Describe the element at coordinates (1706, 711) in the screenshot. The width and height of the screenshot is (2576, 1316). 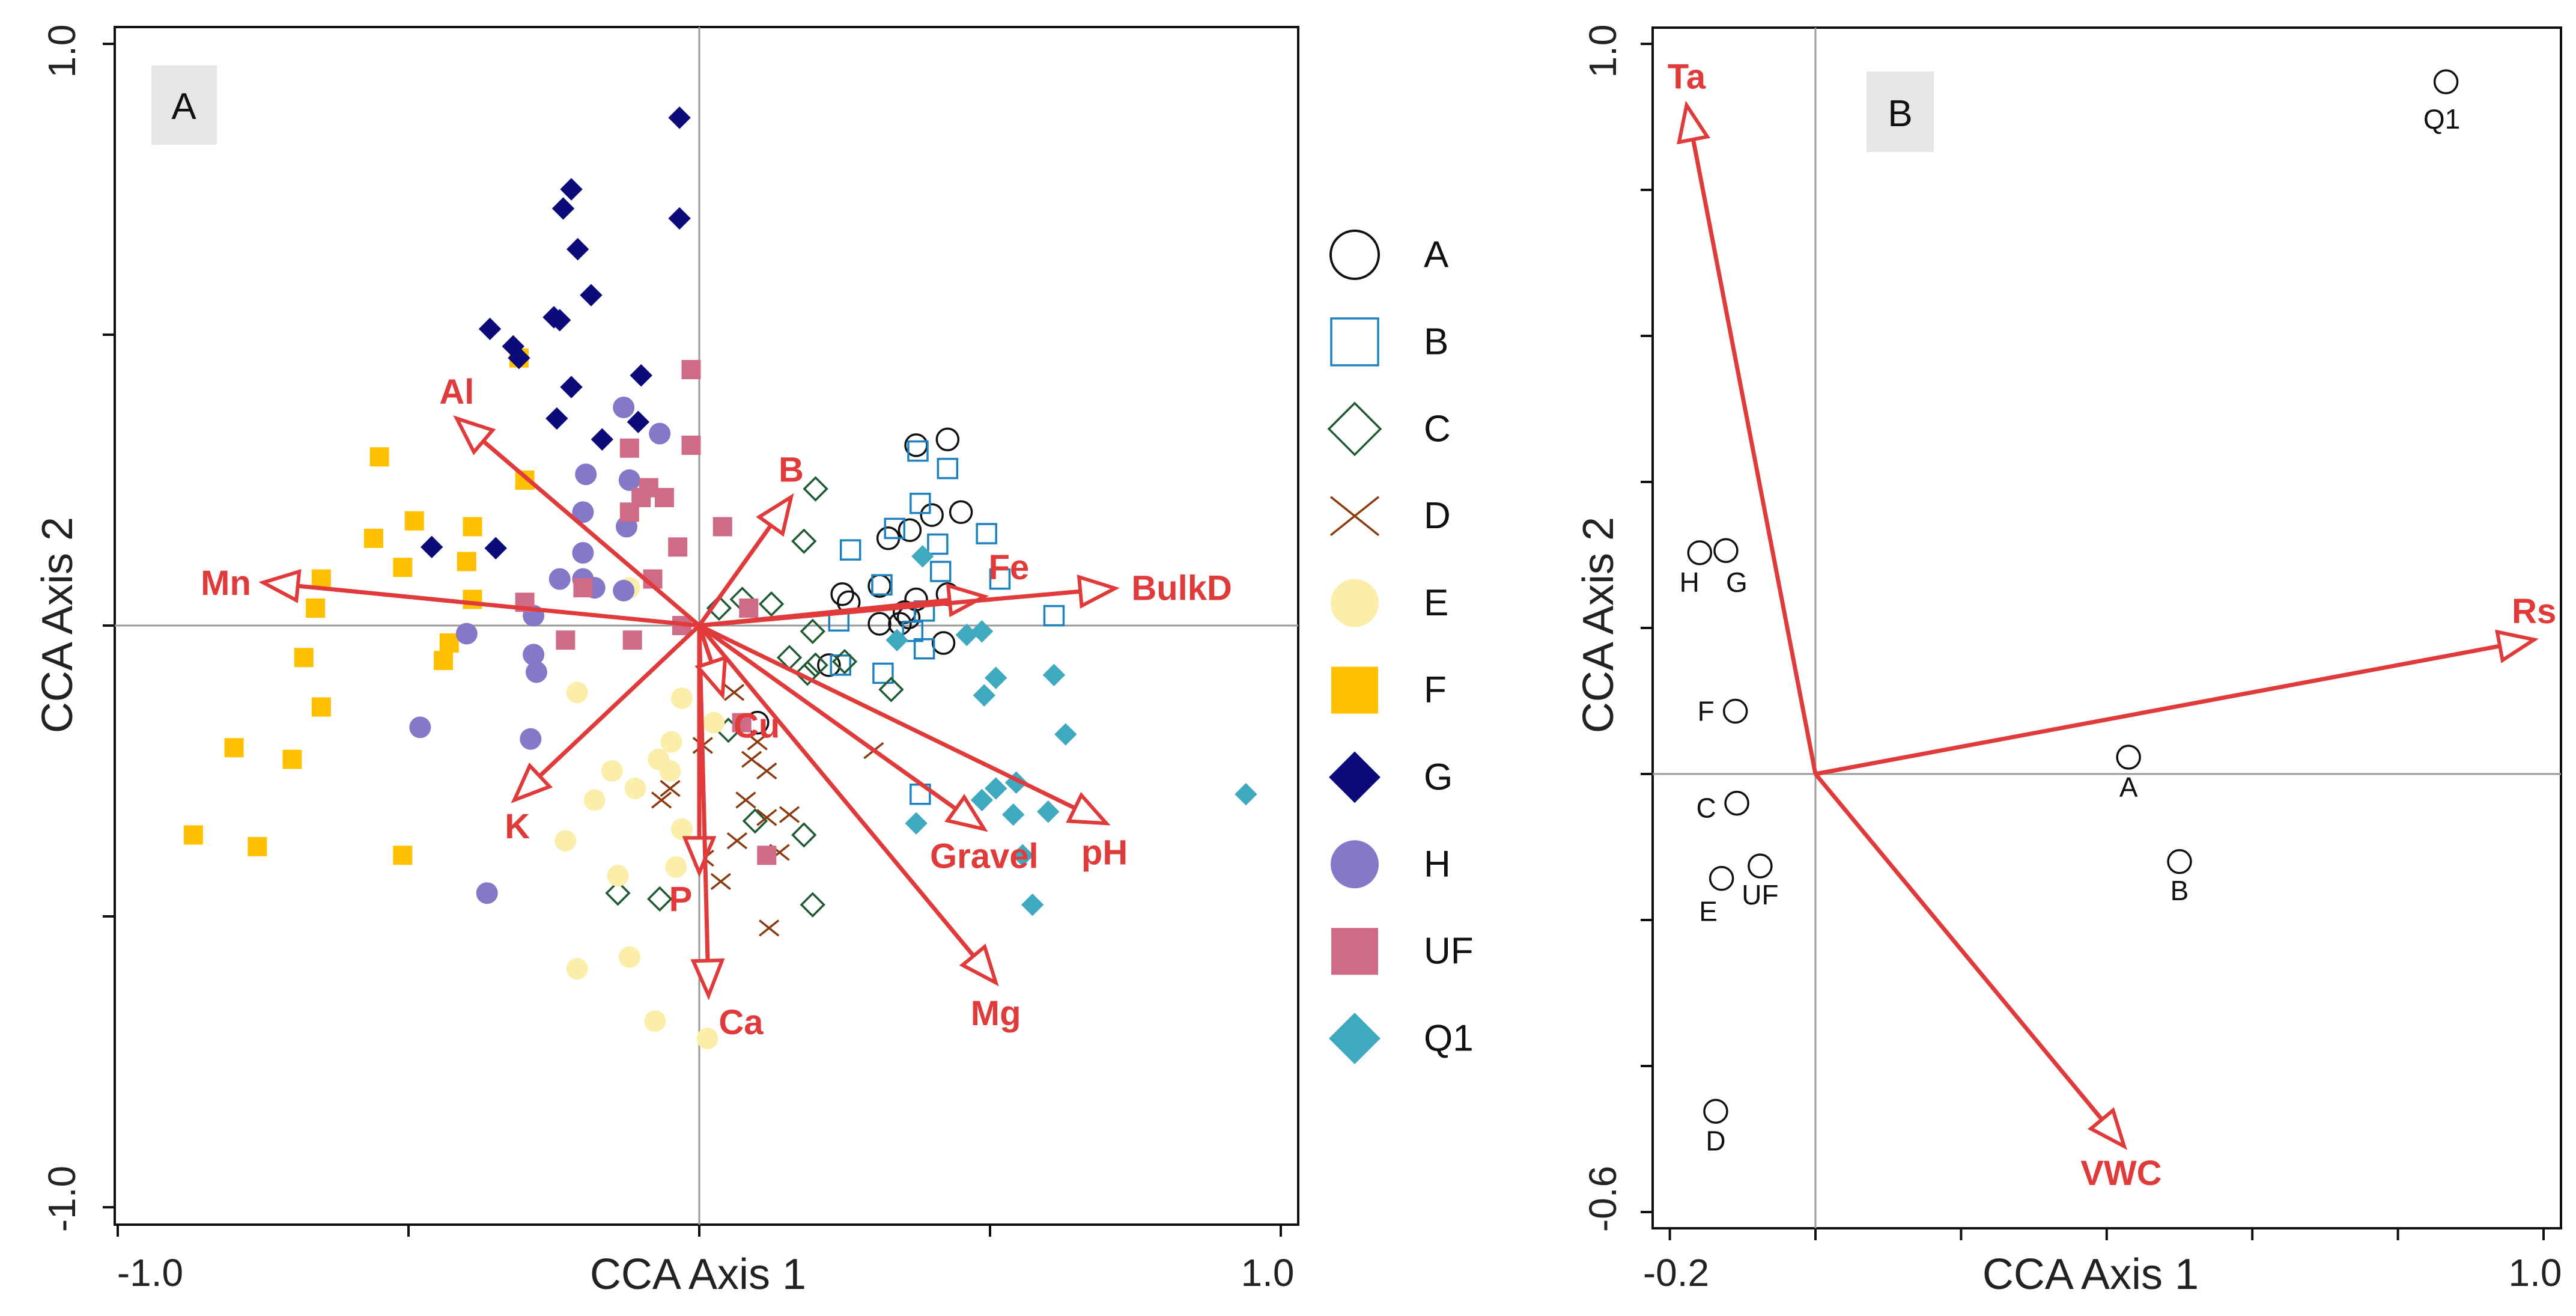
I see `site-f-label: F` at that location.